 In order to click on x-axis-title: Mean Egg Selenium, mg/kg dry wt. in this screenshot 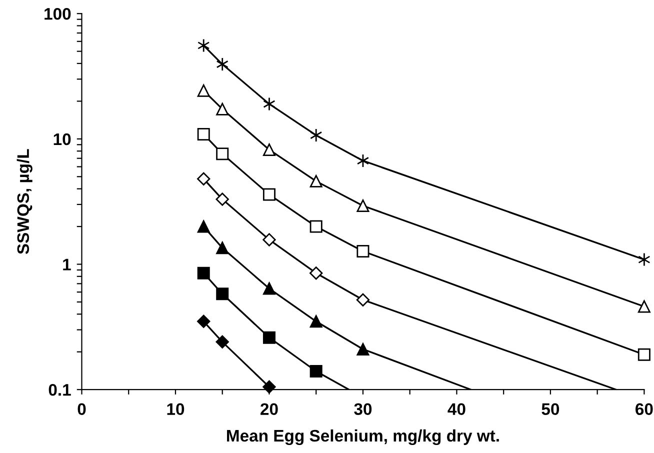, I will do `click(363, 437)`.